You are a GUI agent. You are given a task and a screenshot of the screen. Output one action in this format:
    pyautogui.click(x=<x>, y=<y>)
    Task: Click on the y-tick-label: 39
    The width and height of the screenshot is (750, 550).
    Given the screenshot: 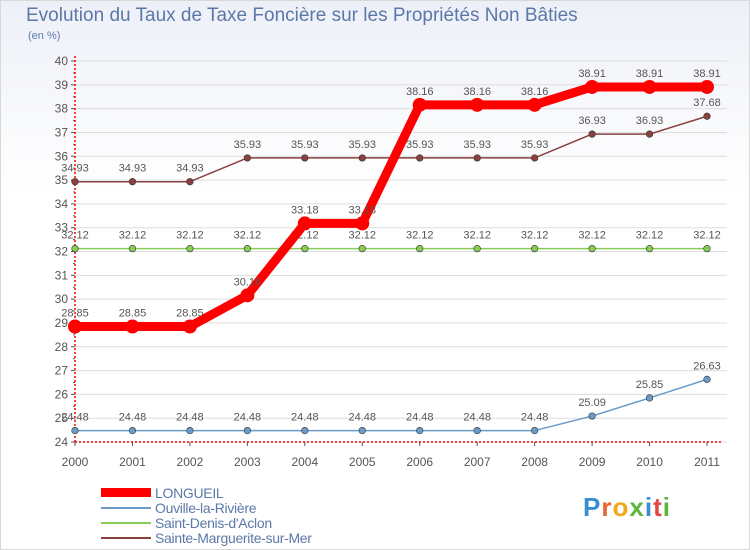 What is the action you would take?
    pyautogui.click(x=62, y=85)
    